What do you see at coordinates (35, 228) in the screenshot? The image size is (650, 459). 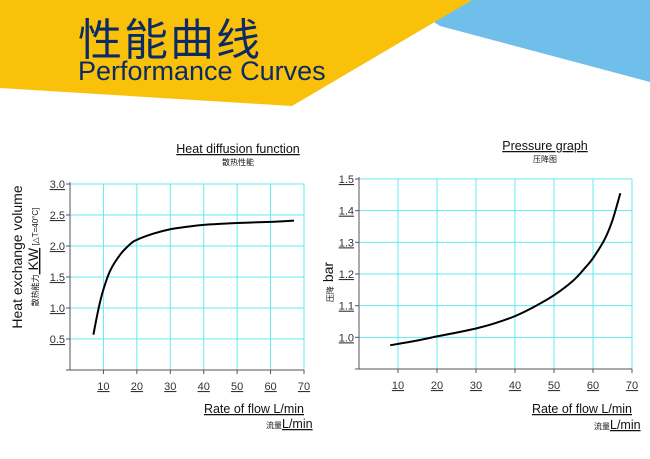 I see `y-axis-sublabel-part: [△T=40°C]` at bounding box center [35, 228].